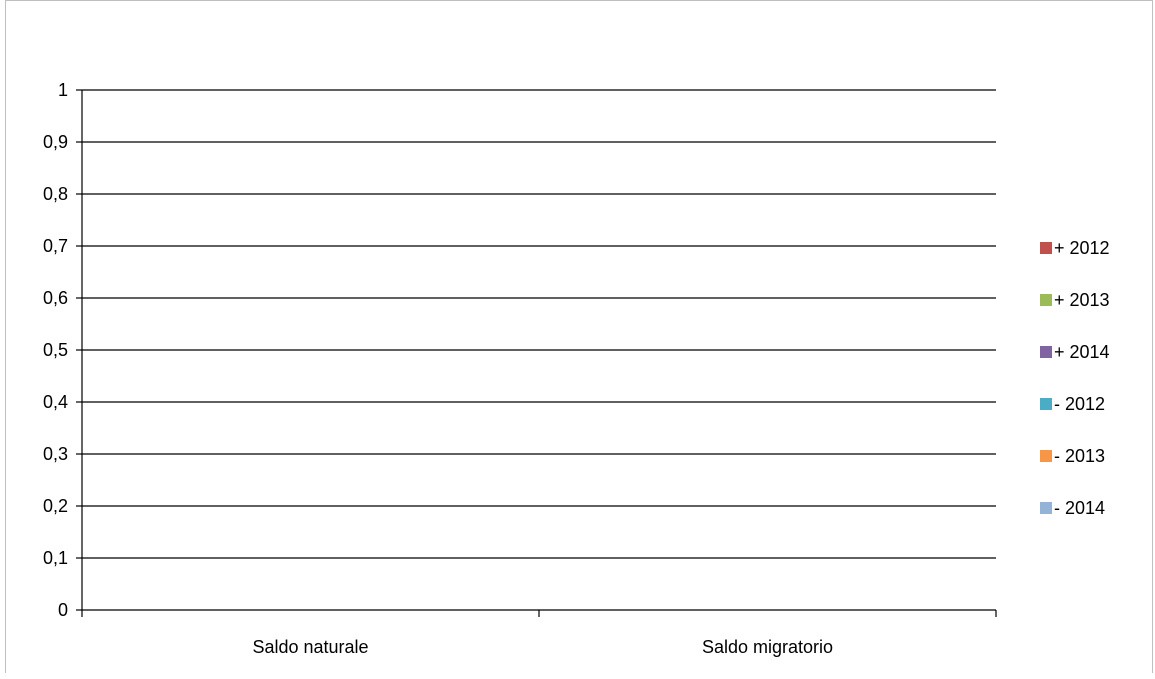 The image size is (1155, 679). Describe the element at coordinates (55, 506) in the screenshot. I see `y-tick-label: 0,2` at that location.